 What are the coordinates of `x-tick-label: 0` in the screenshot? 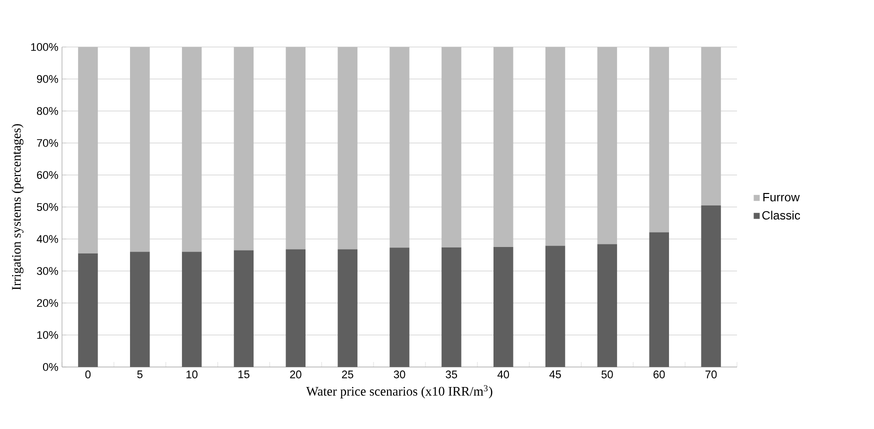 It's located at (88, 374).